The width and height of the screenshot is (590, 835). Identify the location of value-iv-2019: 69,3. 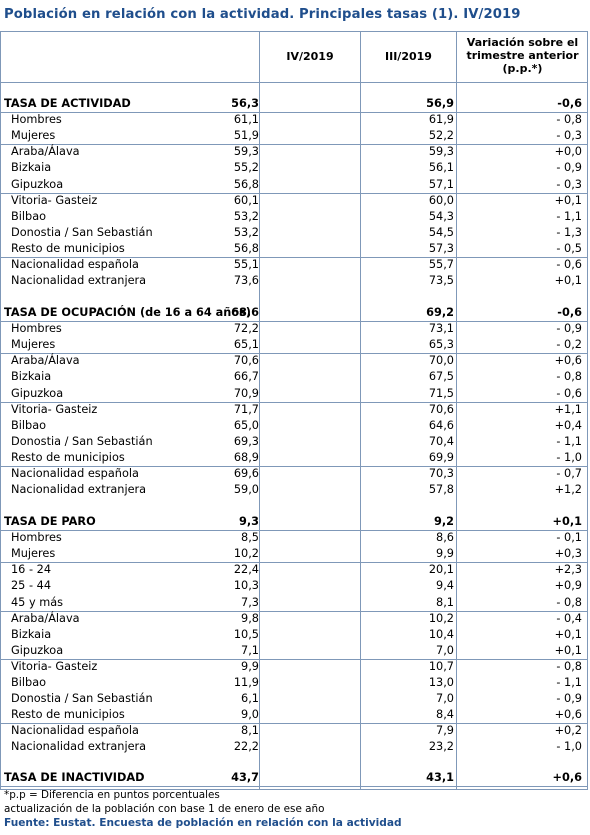
(246, 441).